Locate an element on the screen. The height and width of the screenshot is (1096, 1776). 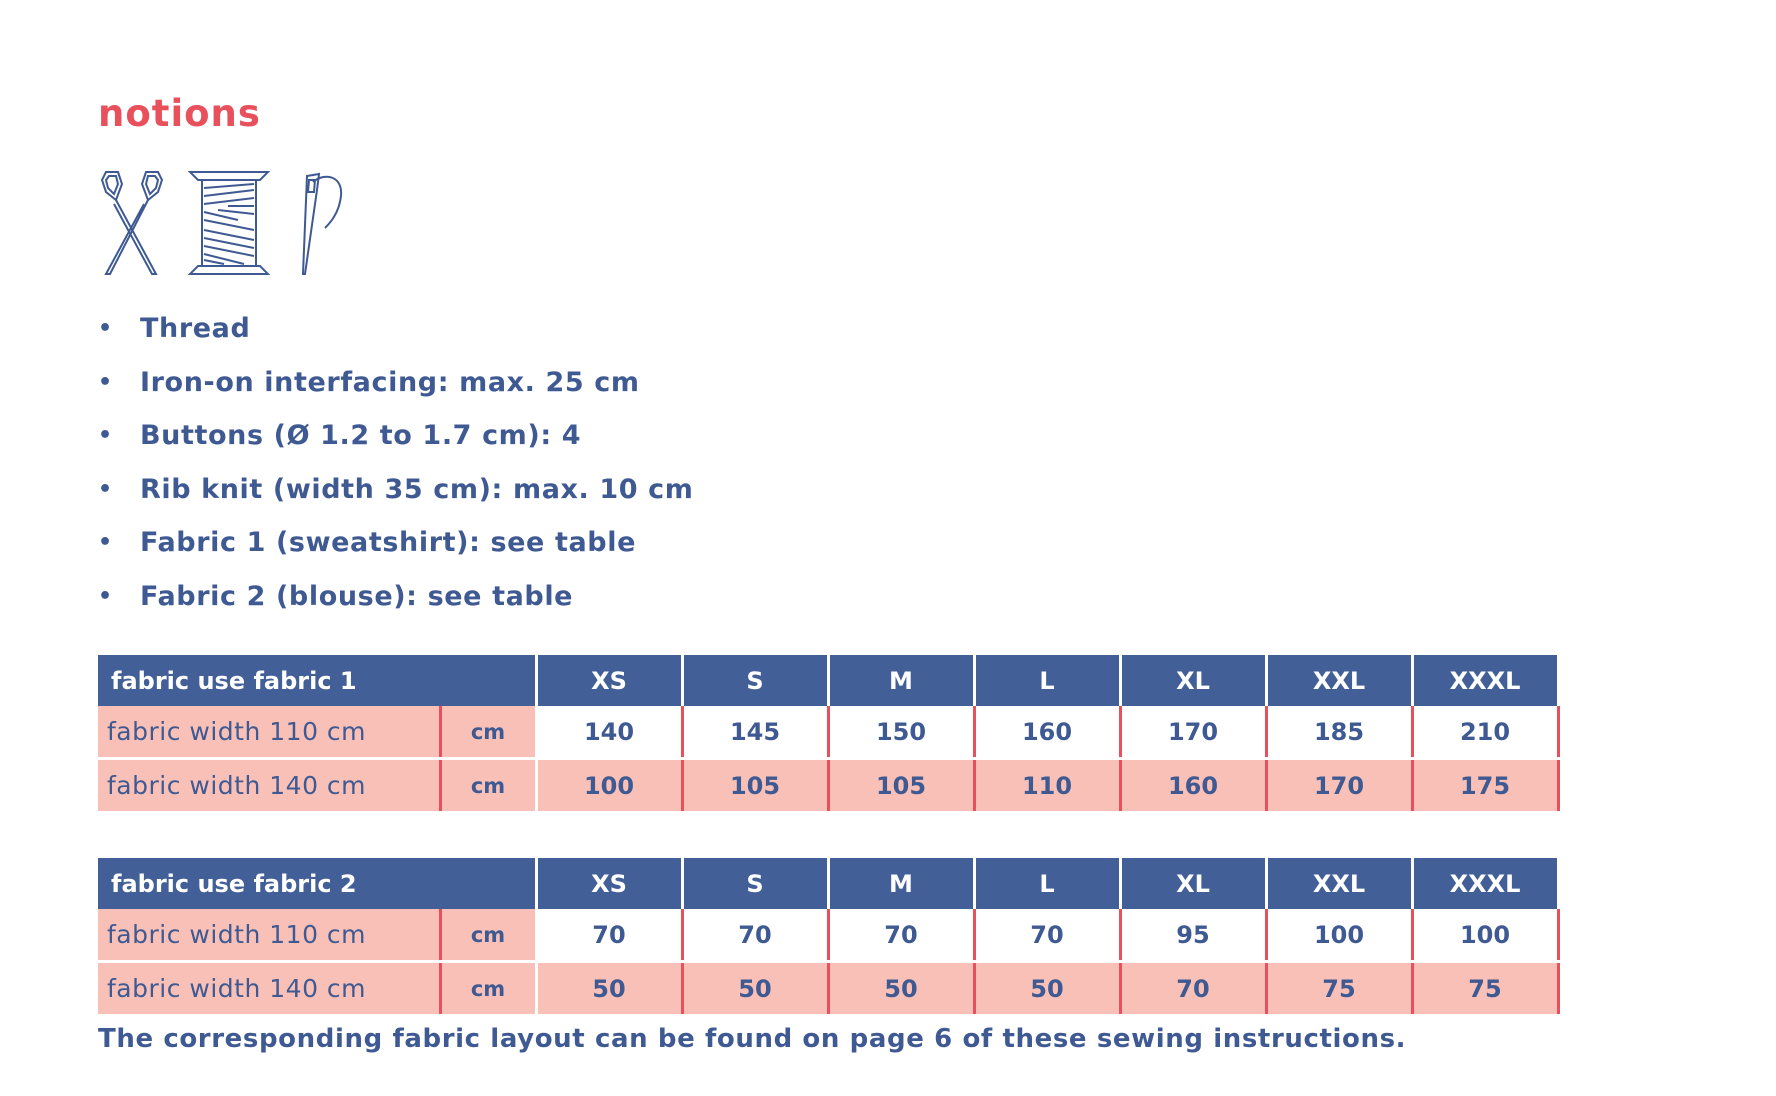
table-cell: 95 is located at coordinates (1194, 936).